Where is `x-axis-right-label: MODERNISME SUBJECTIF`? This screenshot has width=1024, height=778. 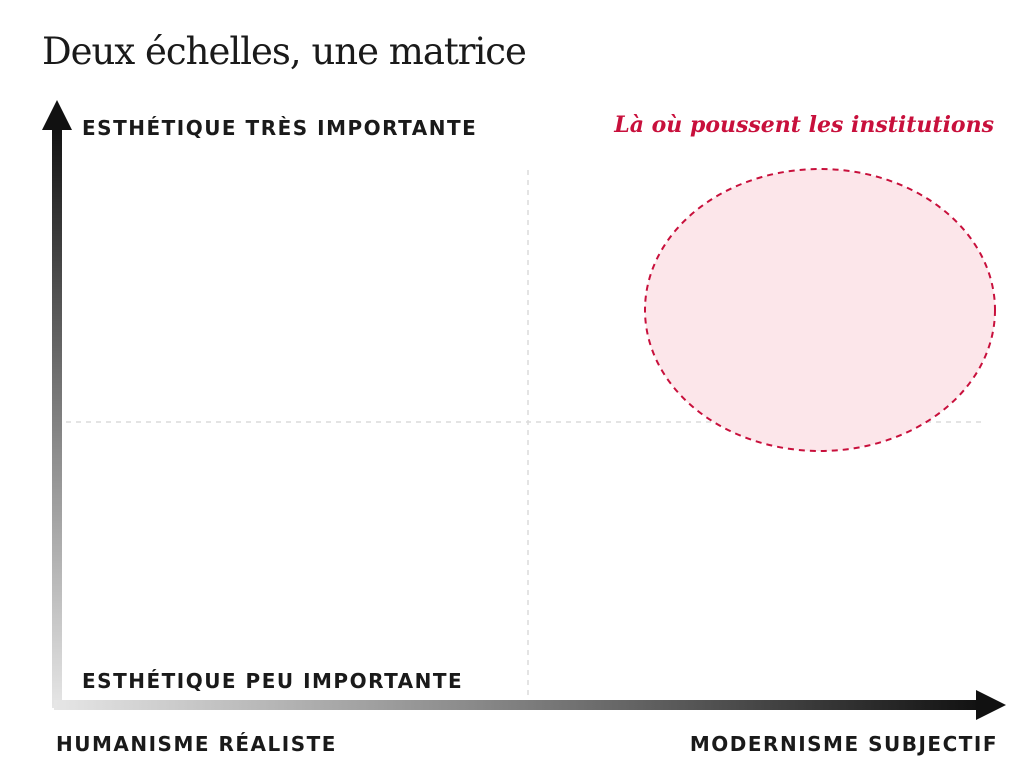
x-axis-right-label: MODERNISME SUBJECTIF is located at coordinates (843, 744).